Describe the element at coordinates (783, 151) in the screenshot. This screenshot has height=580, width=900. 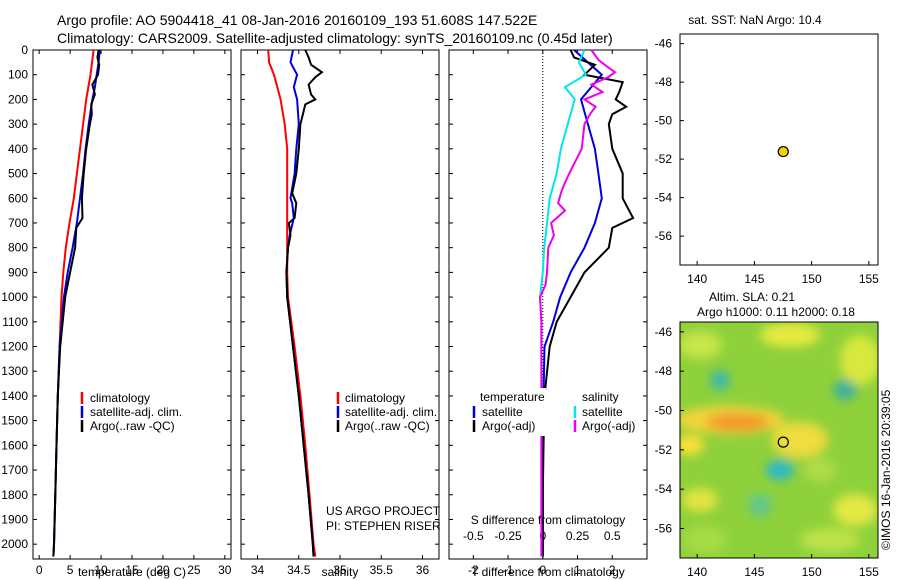
I see `argo-location-marker` at that location.